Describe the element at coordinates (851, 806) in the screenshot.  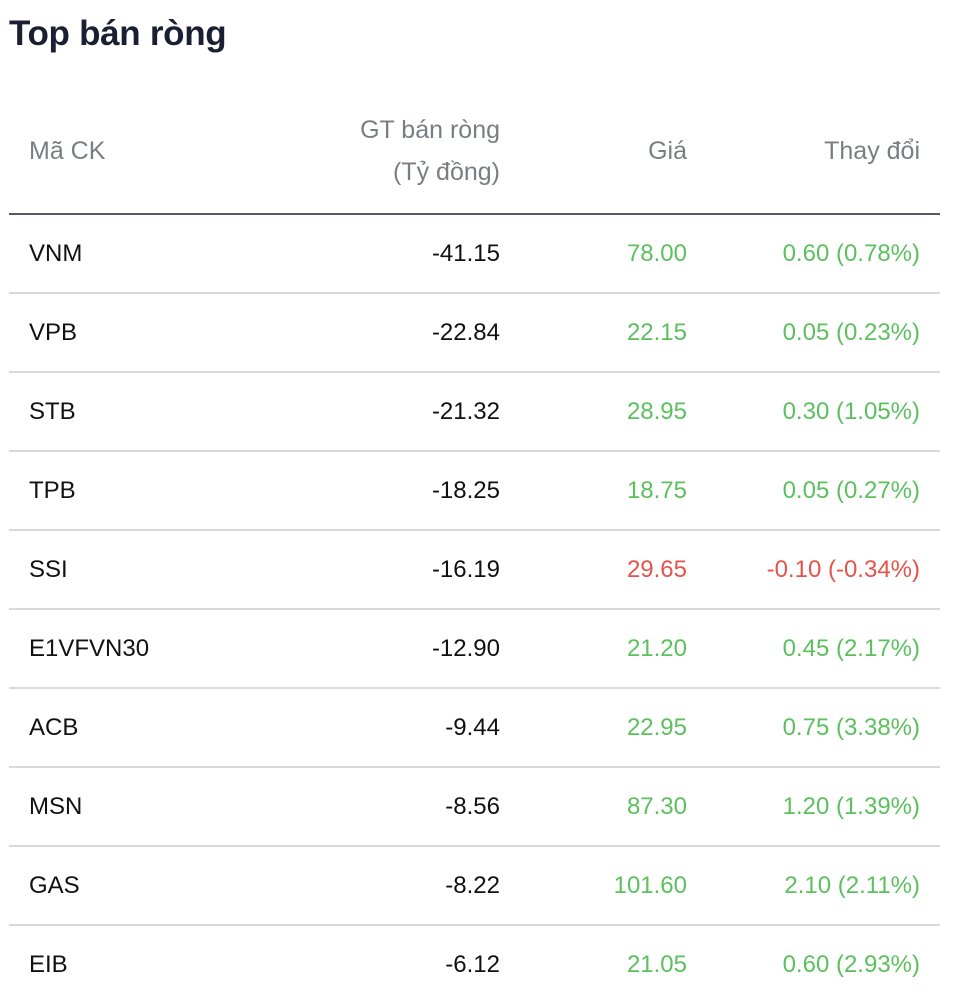
I see `cell-change: 1.20 (1.39%)` at that location.